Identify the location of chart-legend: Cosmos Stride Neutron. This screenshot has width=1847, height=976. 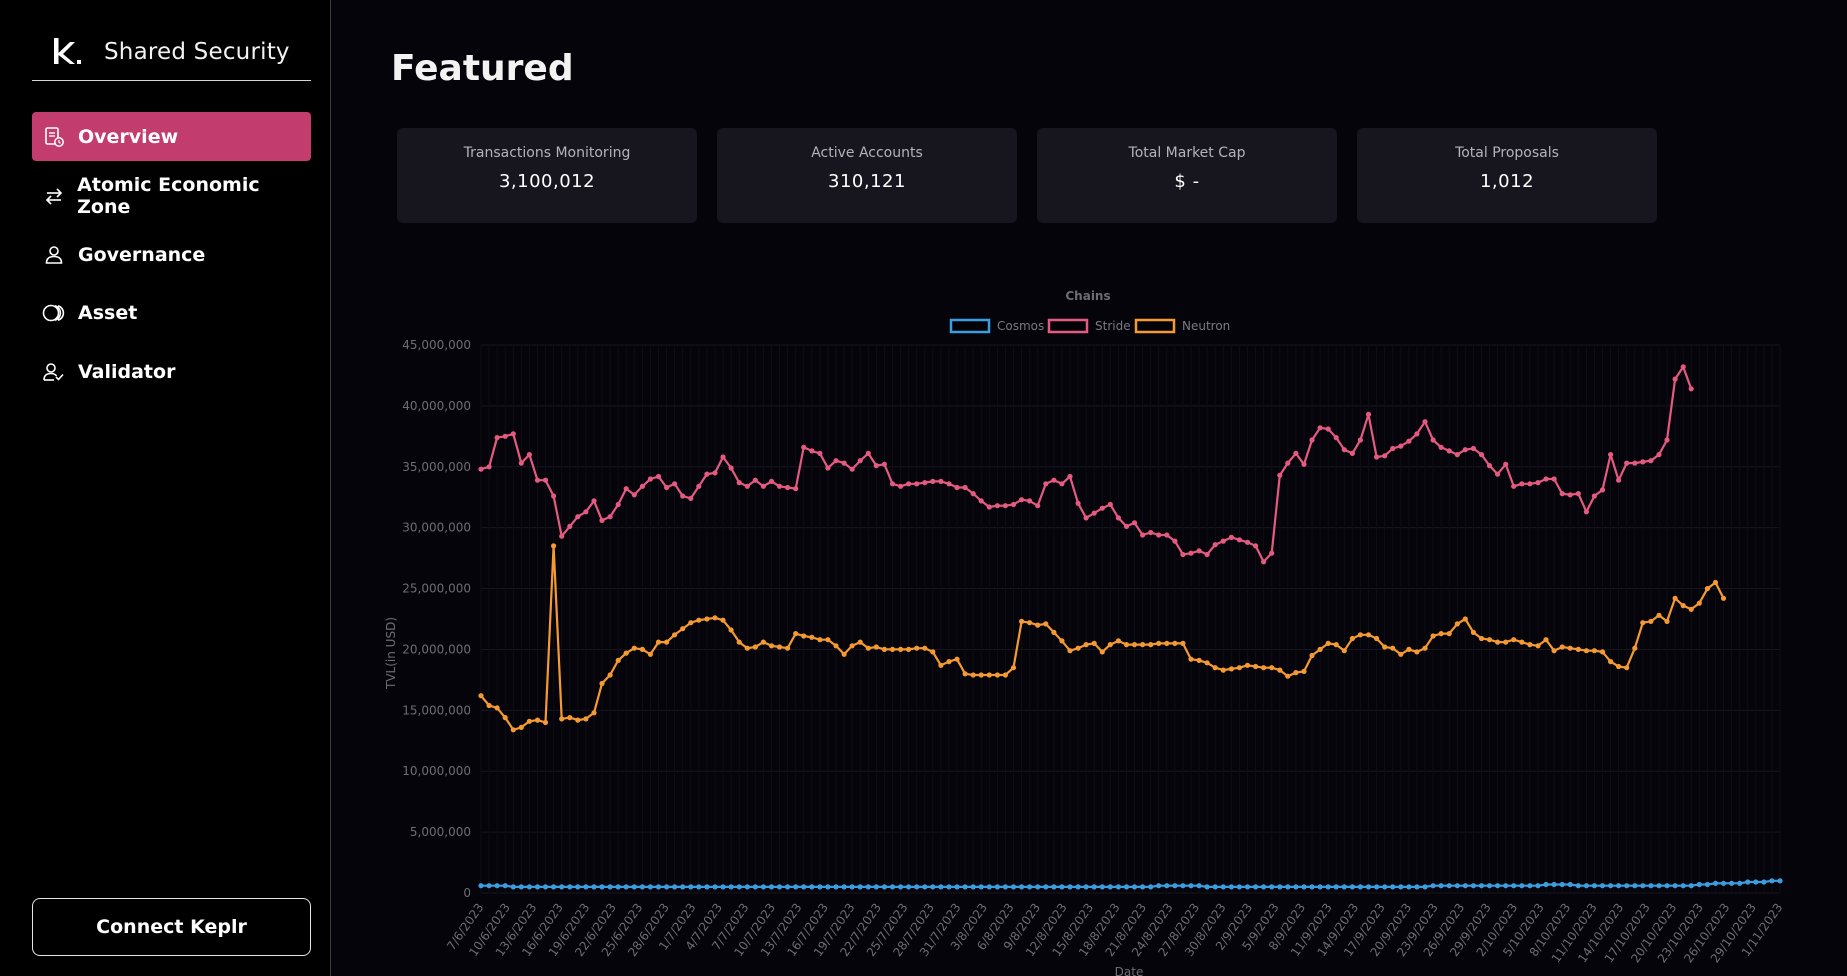
(1089, 326).